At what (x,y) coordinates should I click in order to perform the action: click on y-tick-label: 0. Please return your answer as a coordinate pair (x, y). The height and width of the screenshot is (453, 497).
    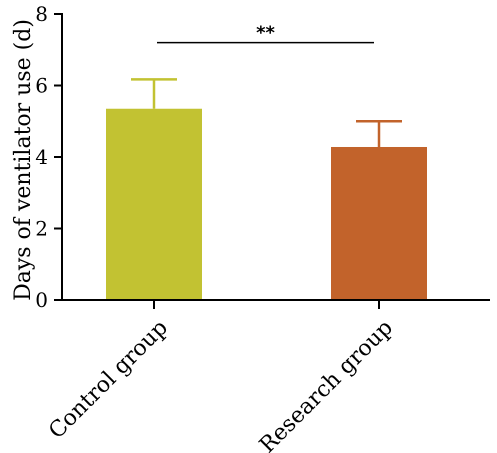
    Looking at the image, I should click on (41, 300).